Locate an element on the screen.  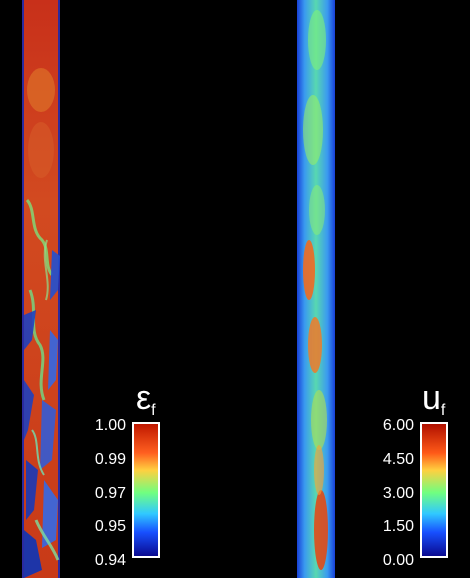
tick-label: 0.97 is located at coordinates (110, 493).